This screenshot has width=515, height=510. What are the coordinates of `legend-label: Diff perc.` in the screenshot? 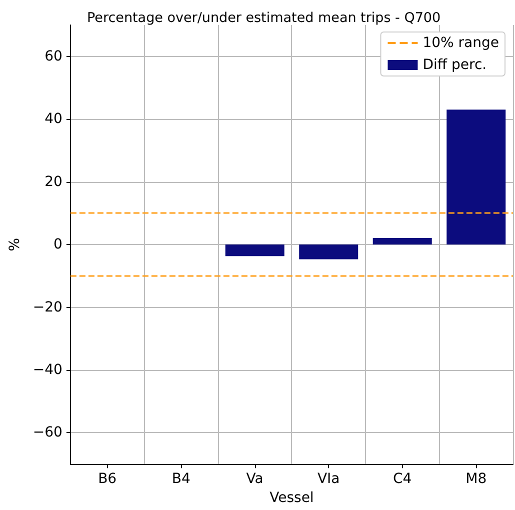 It's located at (454, 65).